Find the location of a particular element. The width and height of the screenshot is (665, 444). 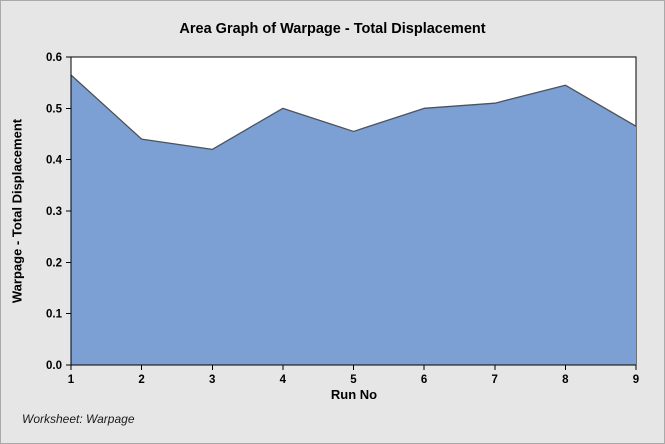

x-tick-label: 8 is located at coordinates (565, 380).